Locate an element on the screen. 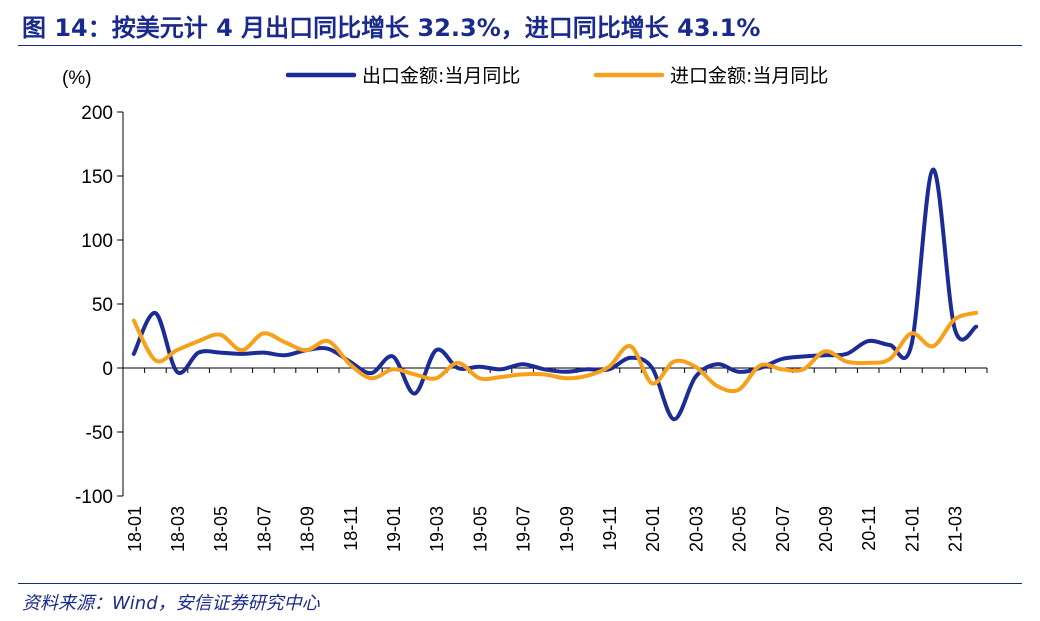 The width and height of the screenshot is (1040, 621). x-tick-label: 19-03 is located at coordinates (437, 529).